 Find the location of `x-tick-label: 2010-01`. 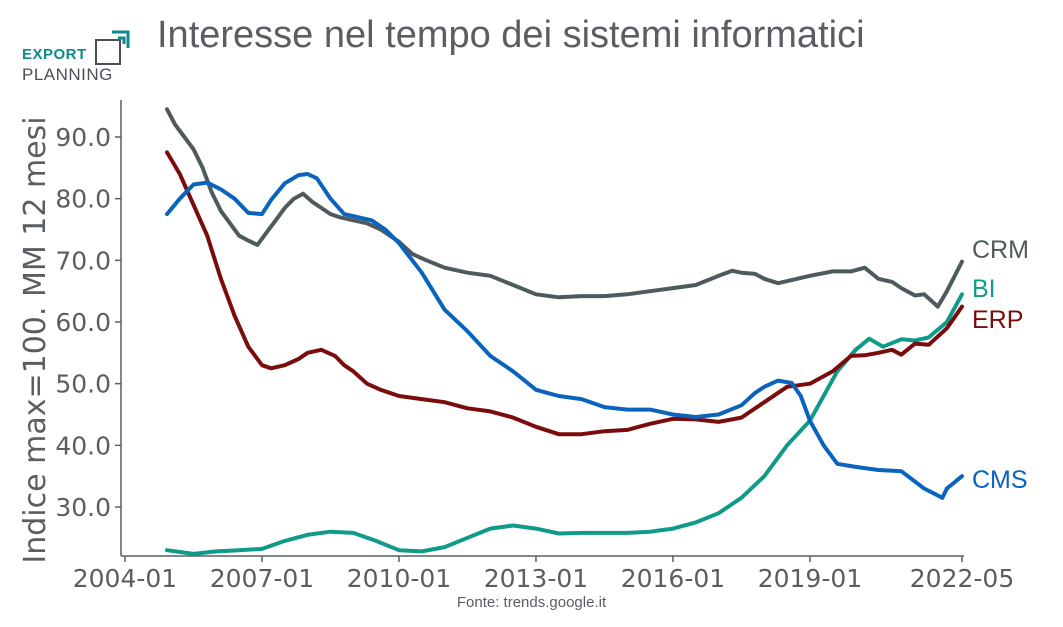

x-tick-label: 2010-01 is located at coordinates (399, 578).